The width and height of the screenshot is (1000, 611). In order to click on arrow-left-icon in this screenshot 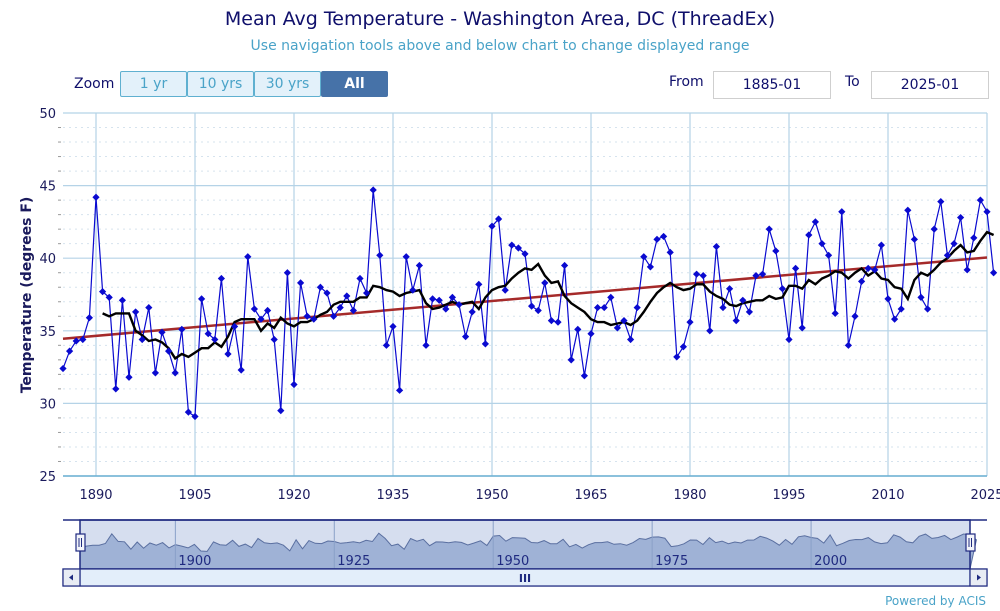, I will do `click(71, 577)`.